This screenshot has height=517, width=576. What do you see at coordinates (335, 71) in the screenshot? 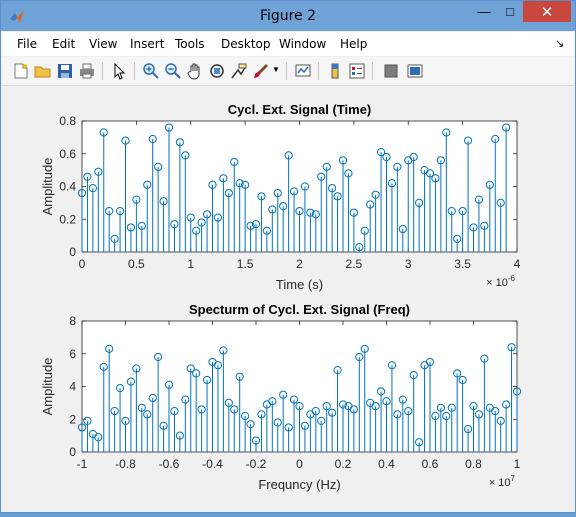
I see `colorbar-icon` at bounding box center [335, 71].